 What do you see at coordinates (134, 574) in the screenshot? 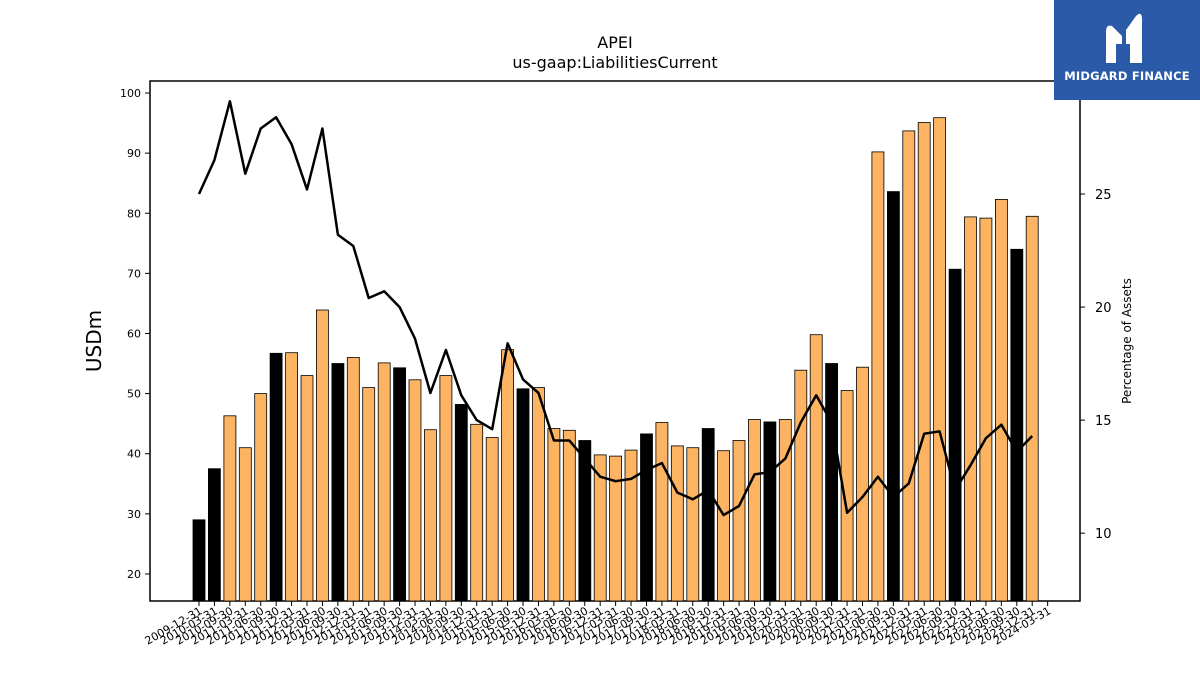
I see `y-tick-label: 20` at bounding box center [134, 574].